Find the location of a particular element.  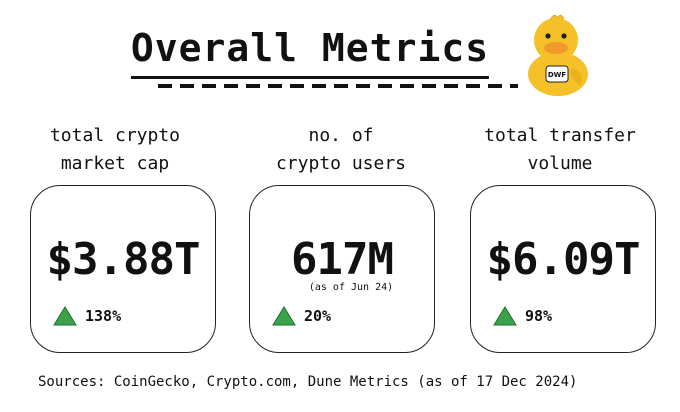

metric-card-users: 617M (as of Jun 24) 20% is located at coordinates (342, 269).